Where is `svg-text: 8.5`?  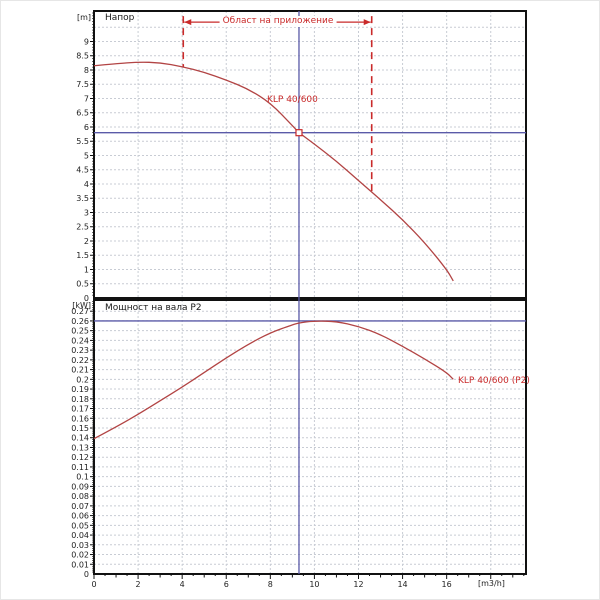 svg-text: 8.5 is located at coordinates (82, 56).